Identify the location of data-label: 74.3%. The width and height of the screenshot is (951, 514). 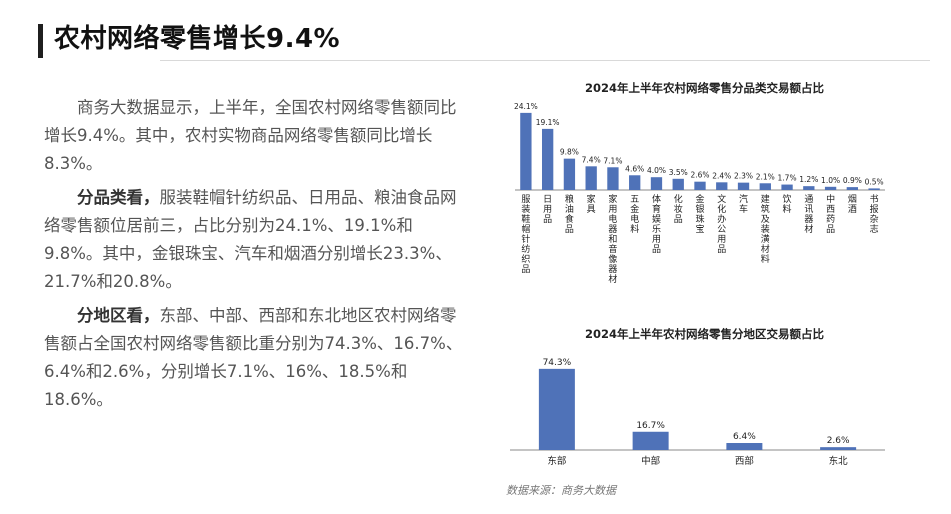
(557, 363).